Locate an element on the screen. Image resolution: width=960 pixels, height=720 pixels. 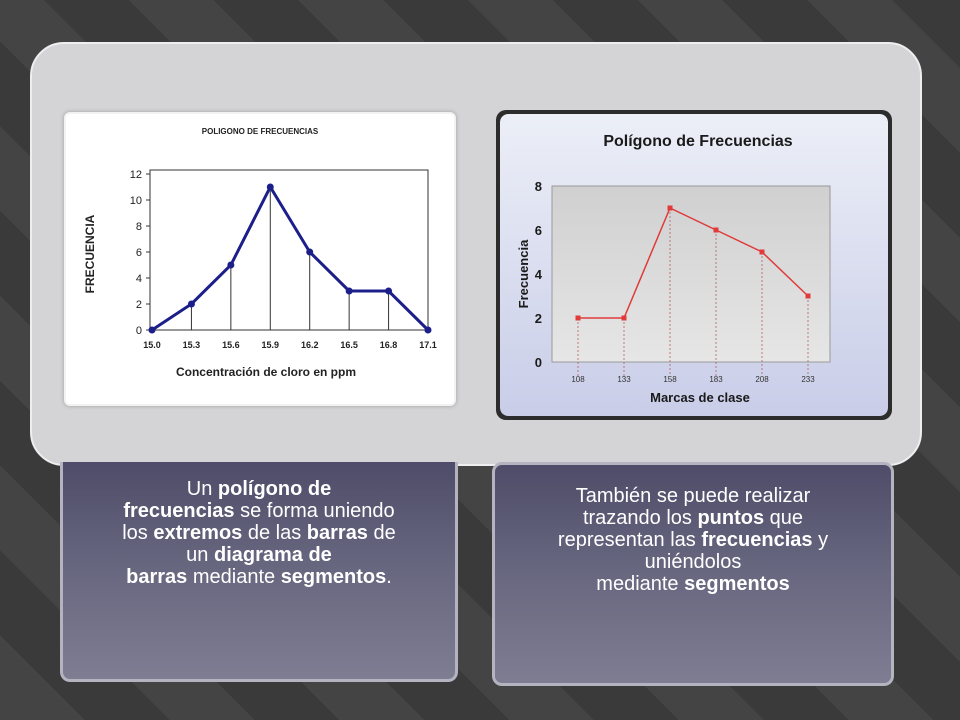
card-text-segment: se forma uniendo is located at coordinates (314, 511).